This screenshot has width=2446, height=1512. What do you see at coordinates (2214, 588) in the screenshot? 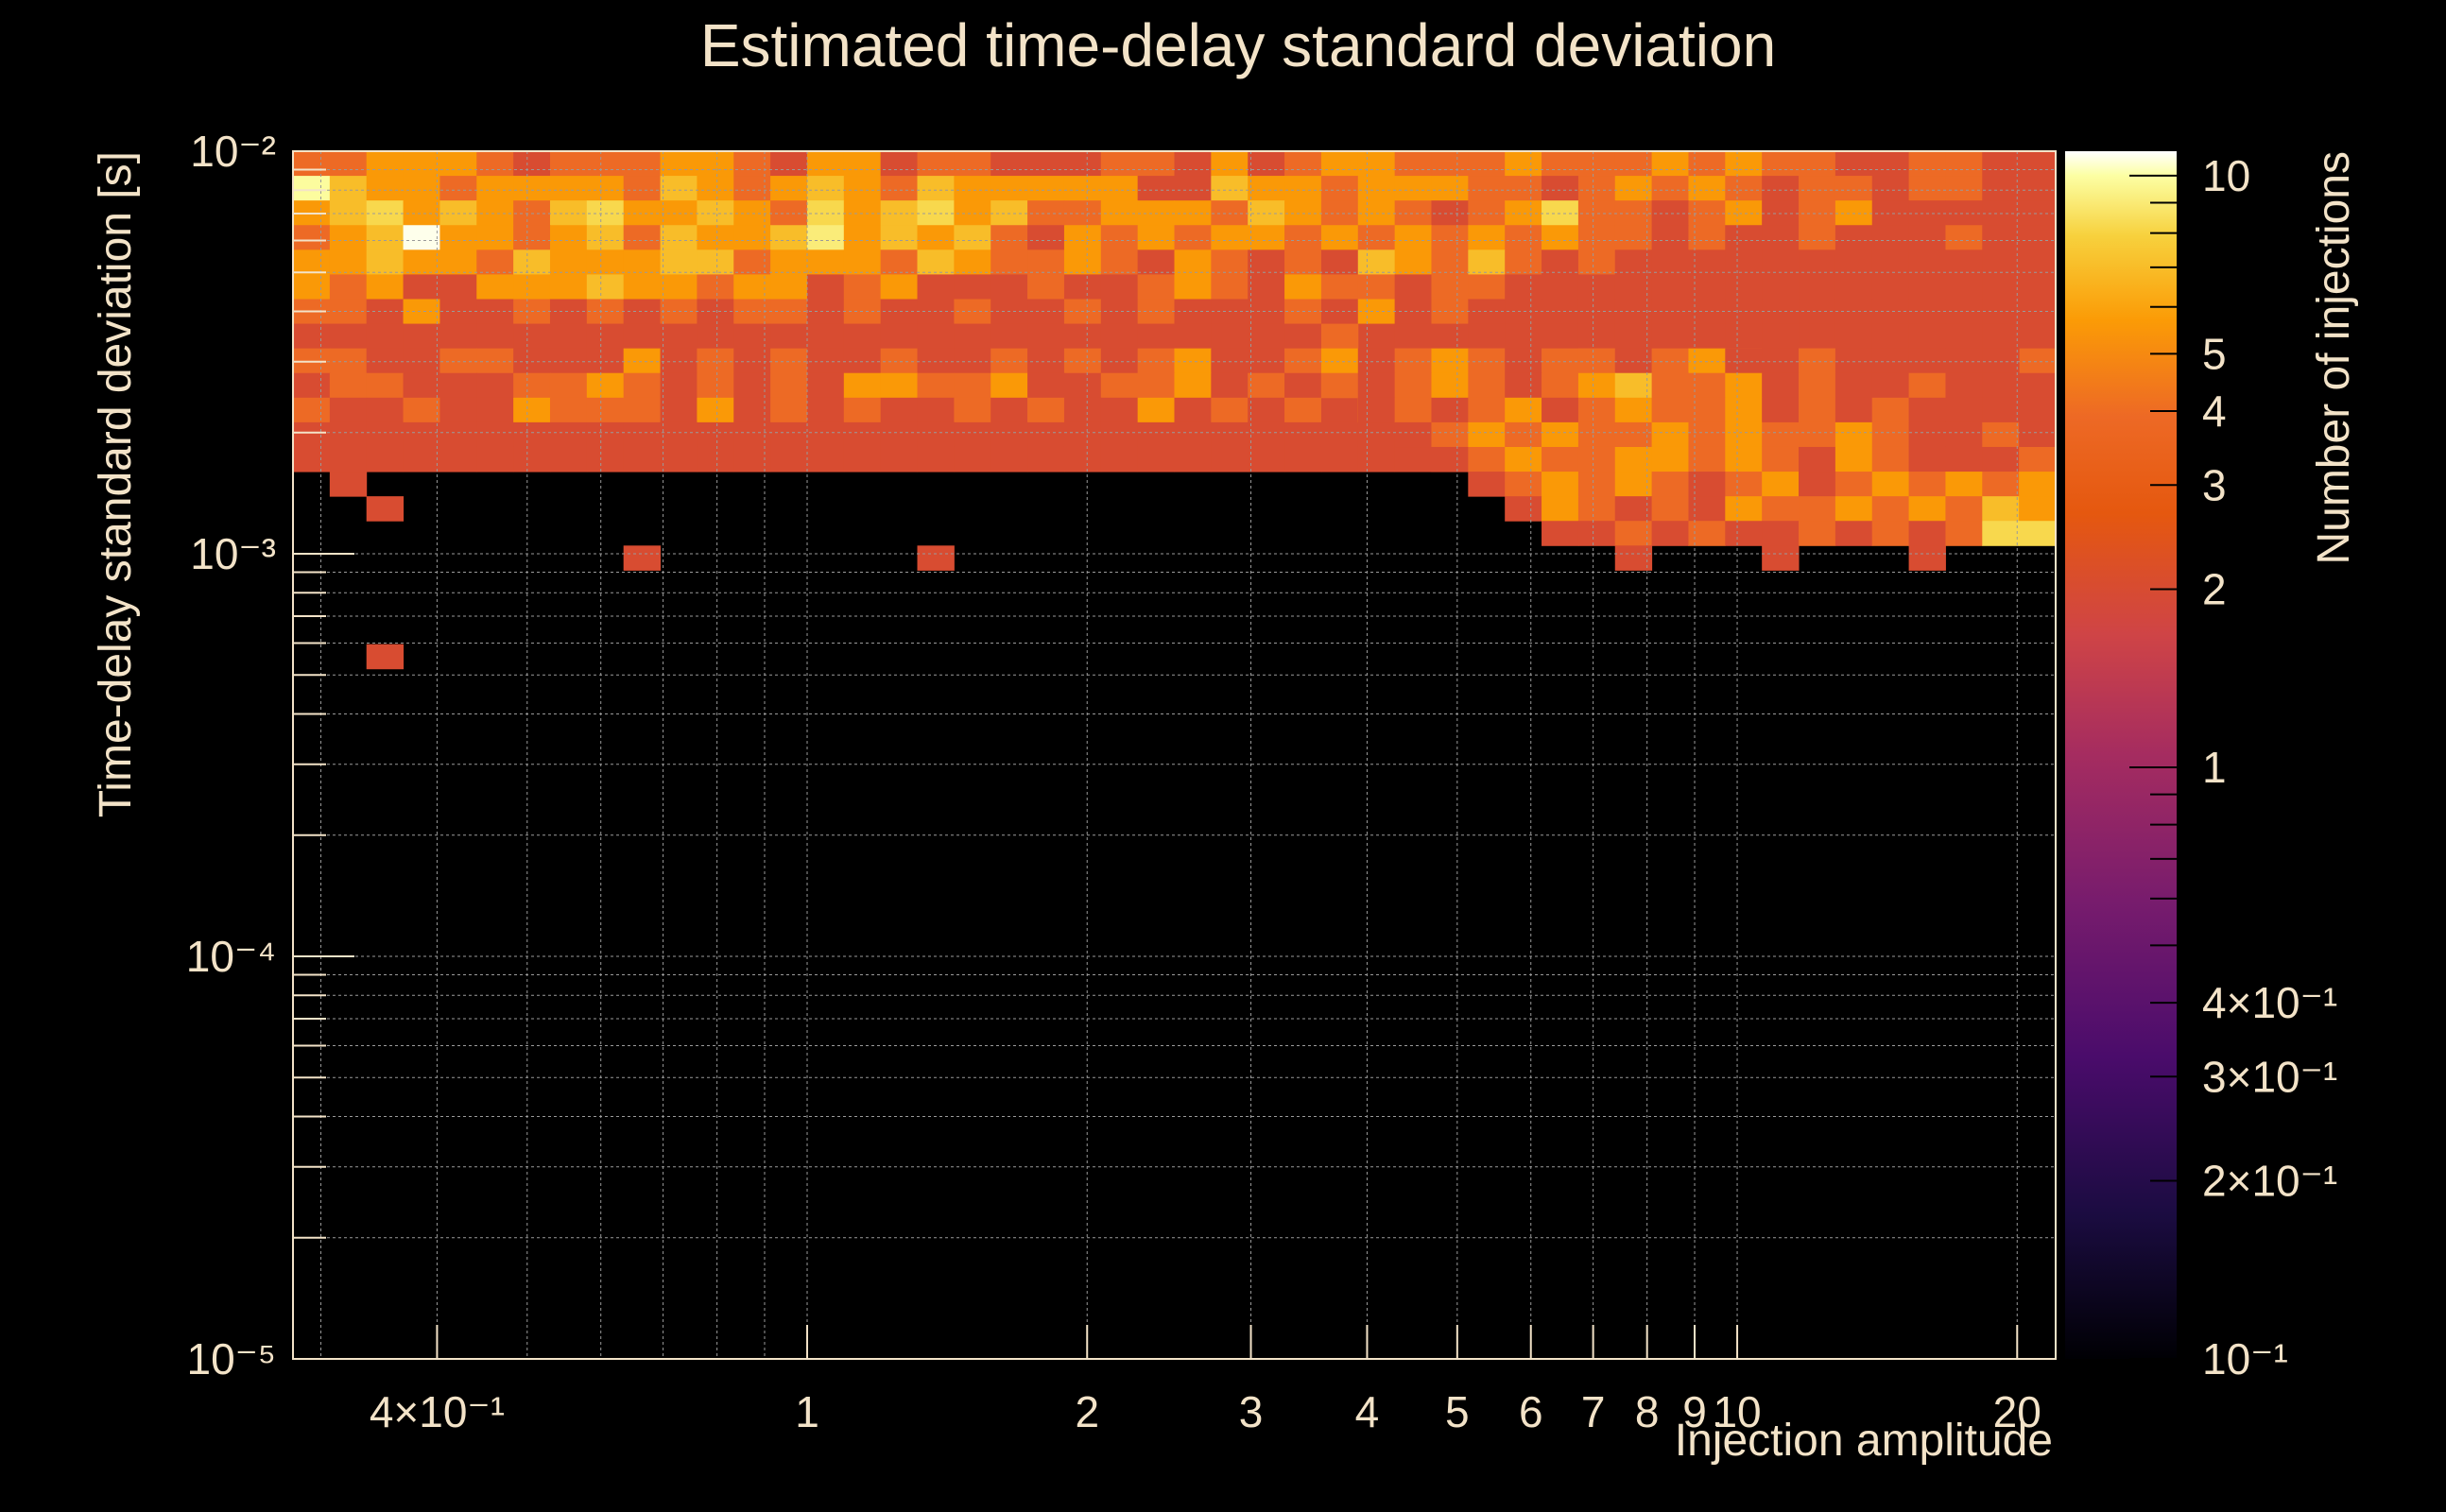
I see `colorbar-tick-label: 2` at bounding box center [2214, 588].